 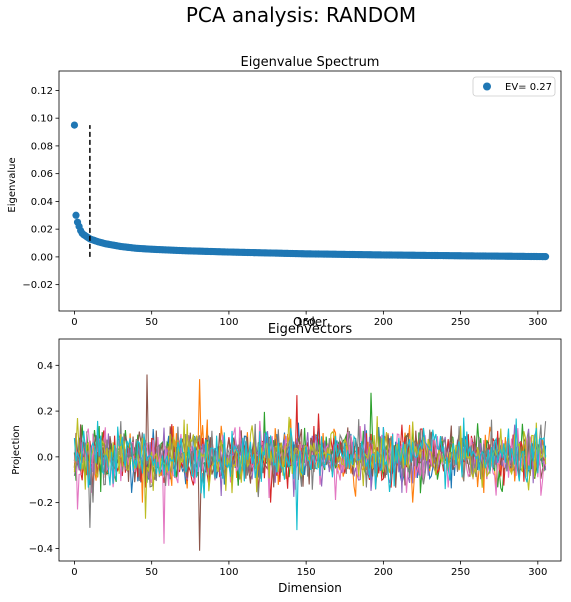 I want to click on eigenvalue-legend: EV= 0.27, so click(x=514, y=86).